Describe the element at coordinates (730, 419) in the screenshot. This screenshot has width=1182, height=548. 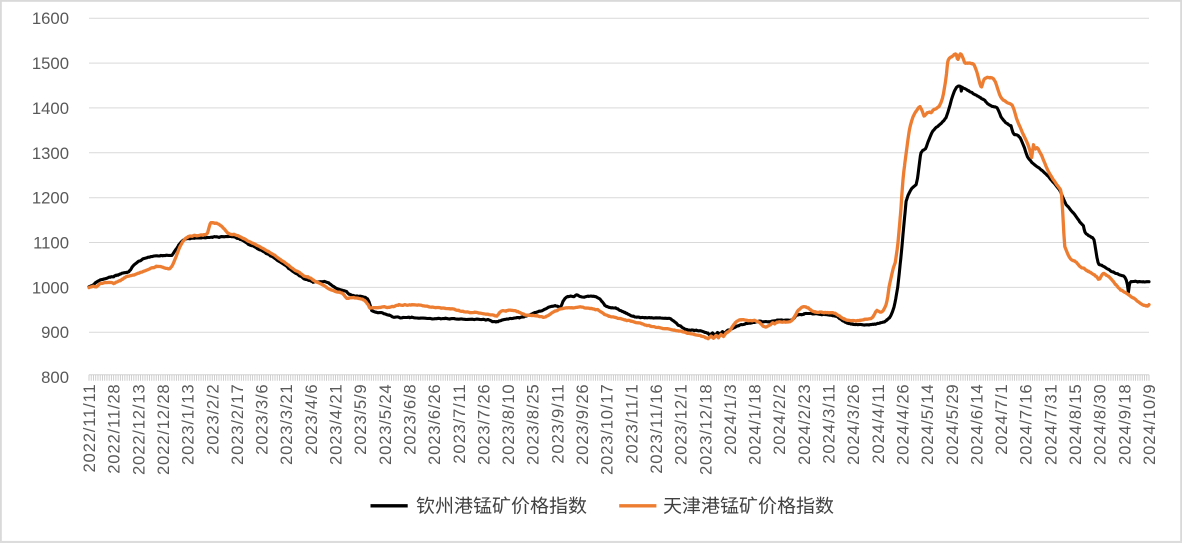
I see `svg-text: 2024/1/3` at that location.